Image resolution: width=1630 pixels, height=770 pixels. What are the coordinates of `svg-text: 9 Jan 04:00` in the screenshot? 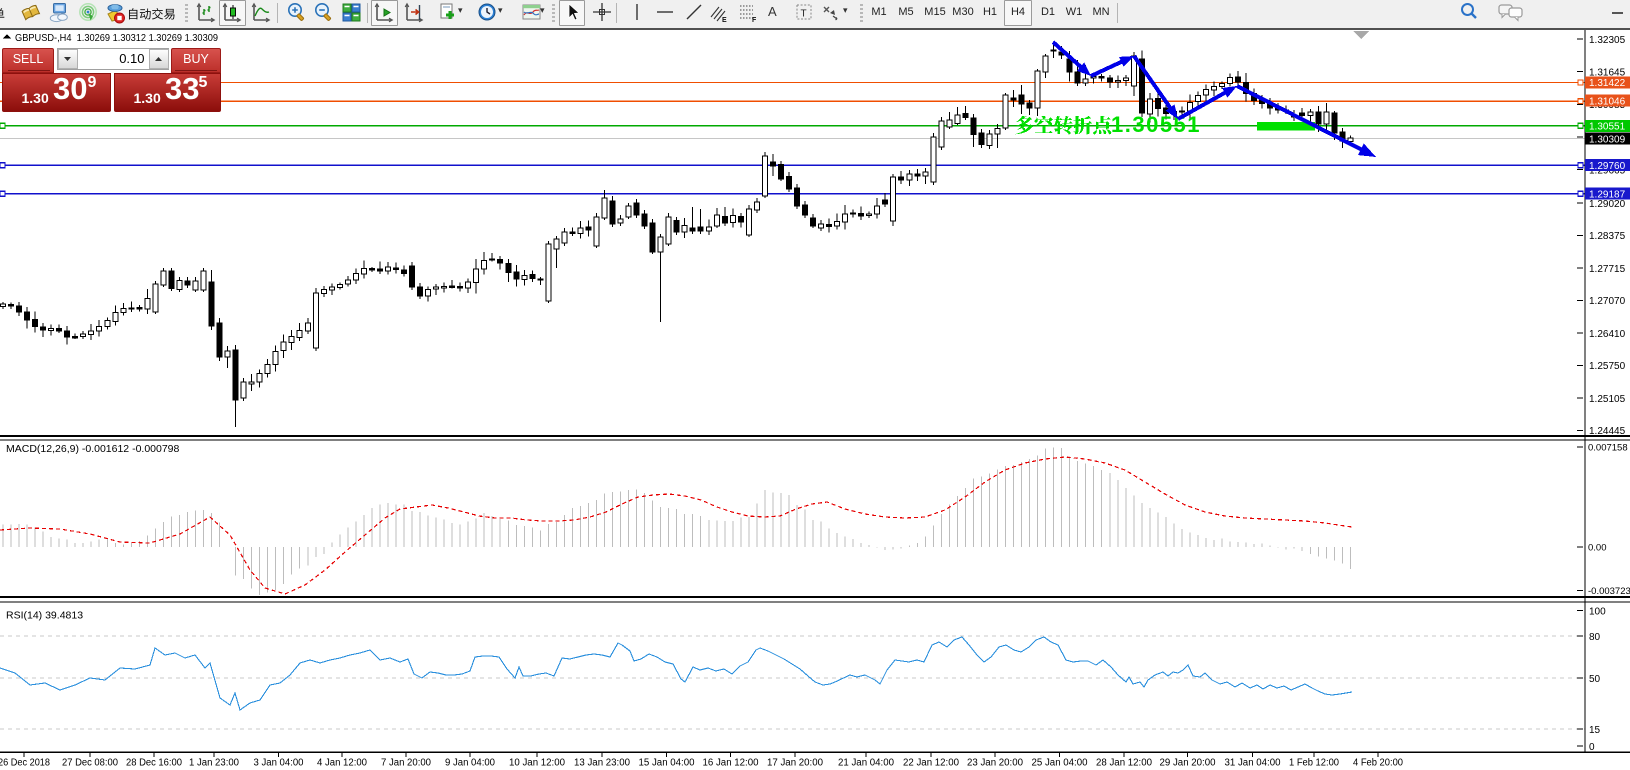 It's located at (470, 763).